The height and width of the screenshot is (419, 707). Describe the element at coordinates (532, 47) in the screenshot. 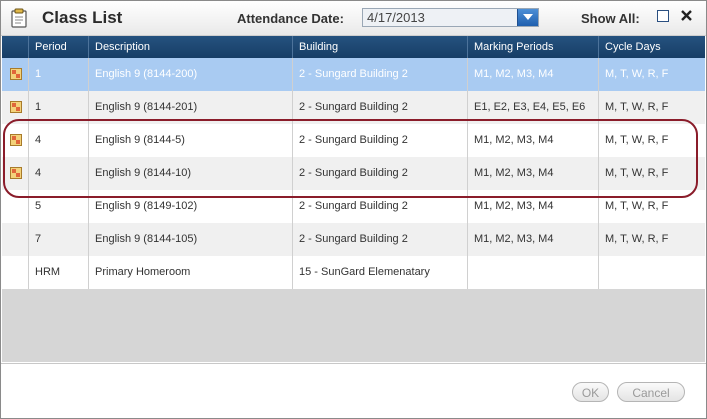

I see `header-marking-periods: Marking Periods` at that location.